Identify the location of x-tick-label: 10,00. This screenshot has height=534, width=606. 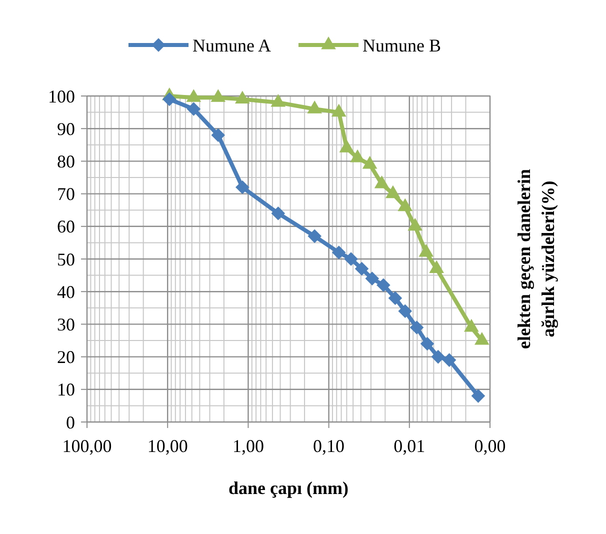
(167, 446).